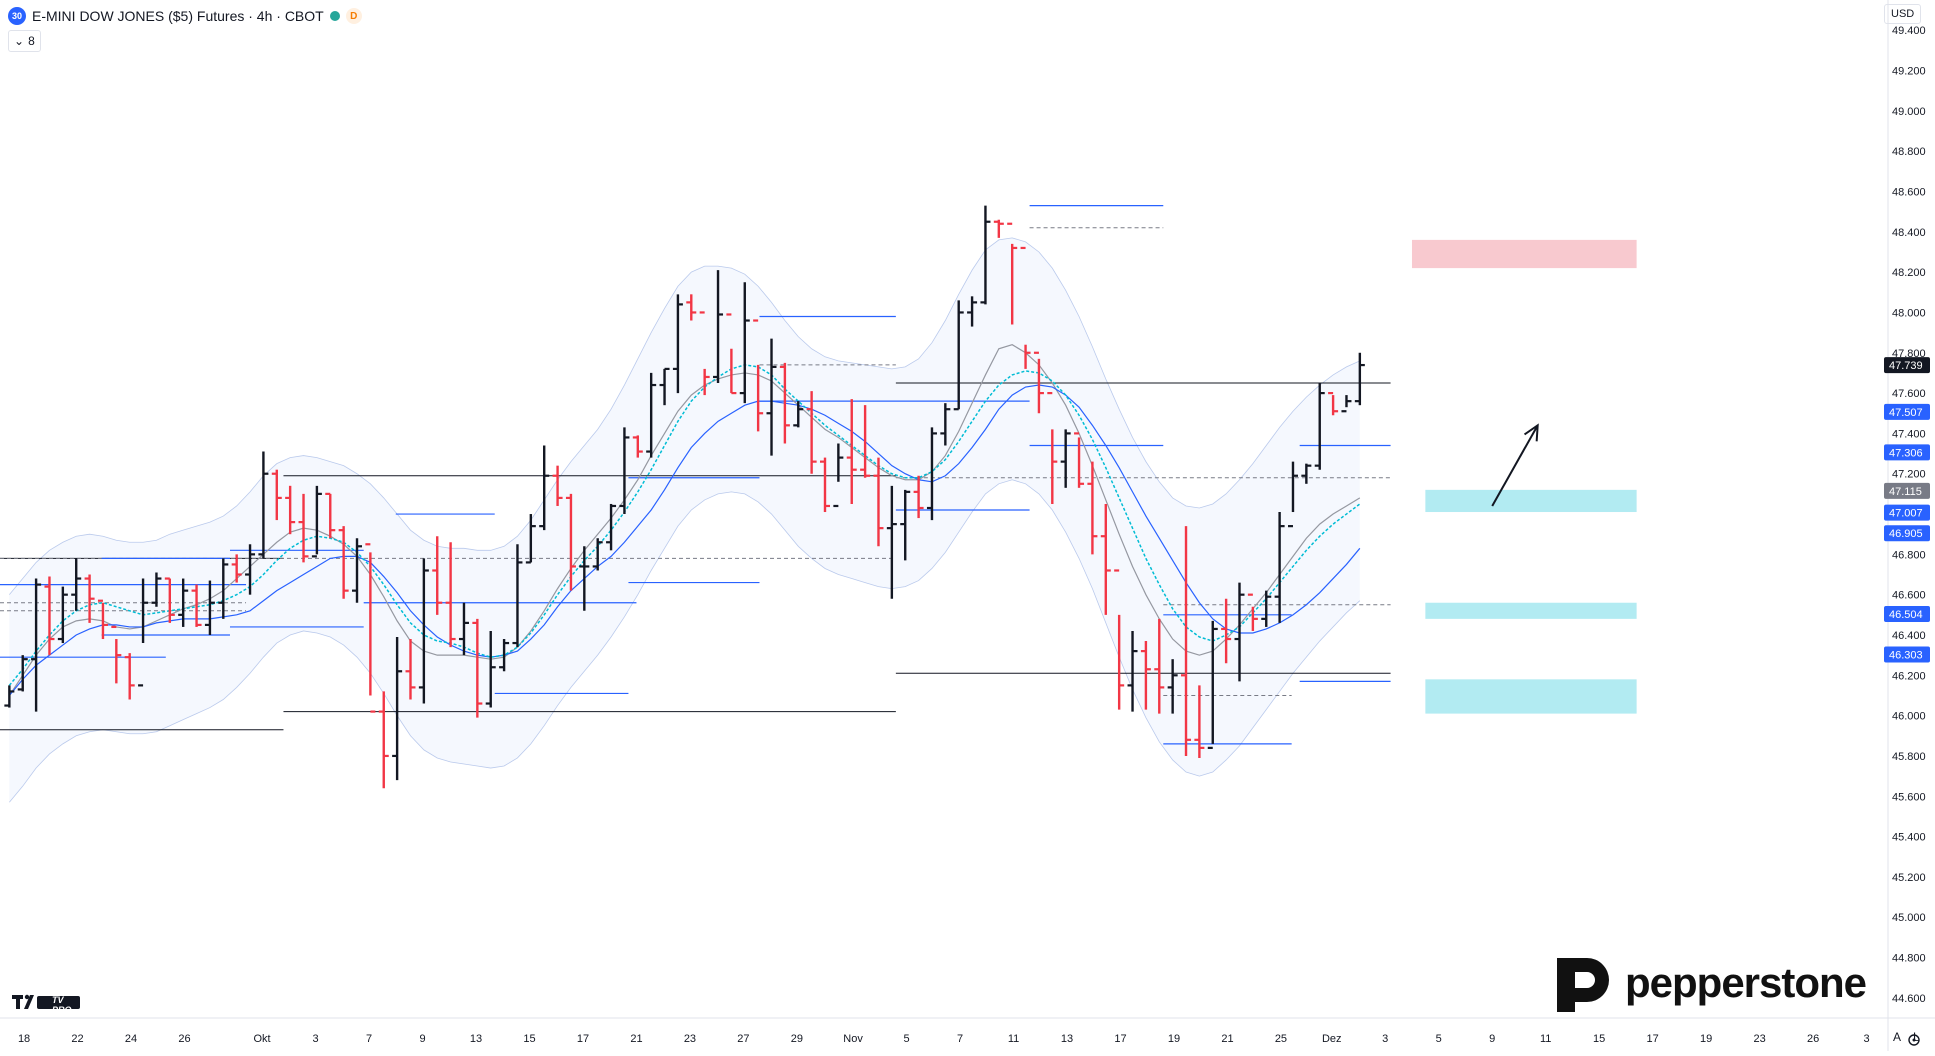  Describe the element at coordinates (1909, 676) in the screenshot. I see `y-tick-label: 46.200` at that location.